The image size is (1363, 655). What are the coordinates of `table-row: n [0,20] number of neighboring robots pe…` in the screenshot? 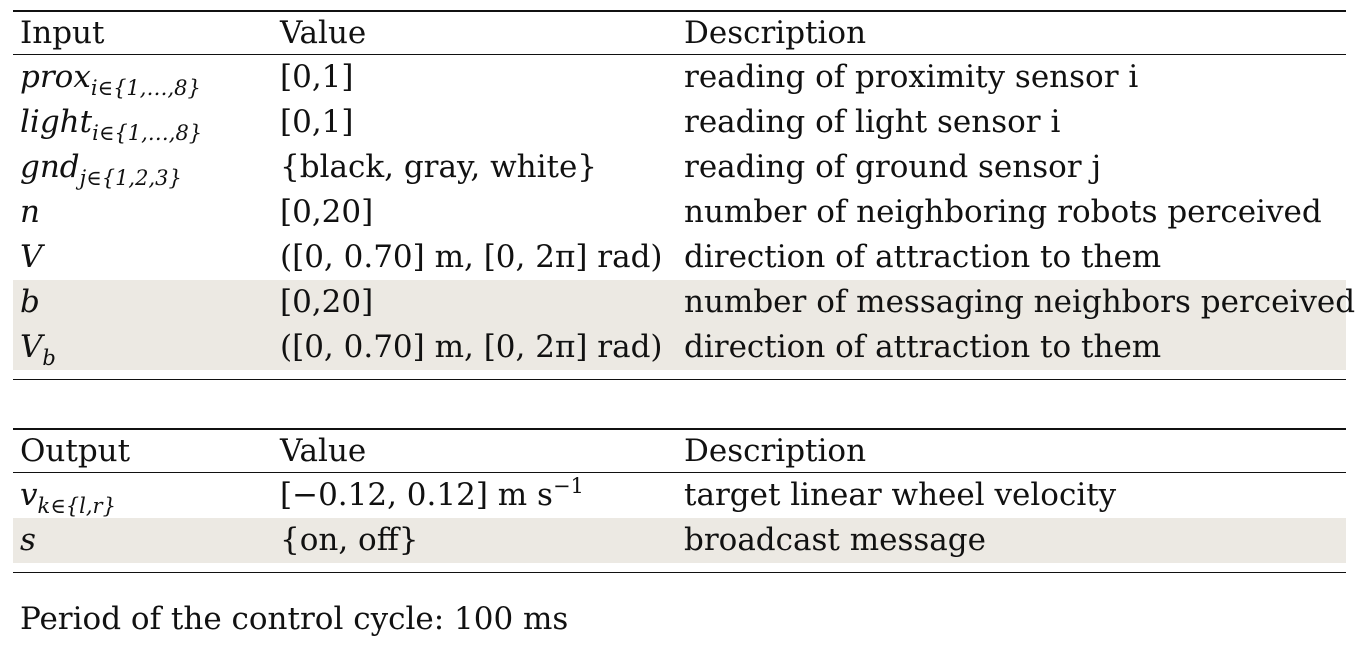 It's located at (679, 212).